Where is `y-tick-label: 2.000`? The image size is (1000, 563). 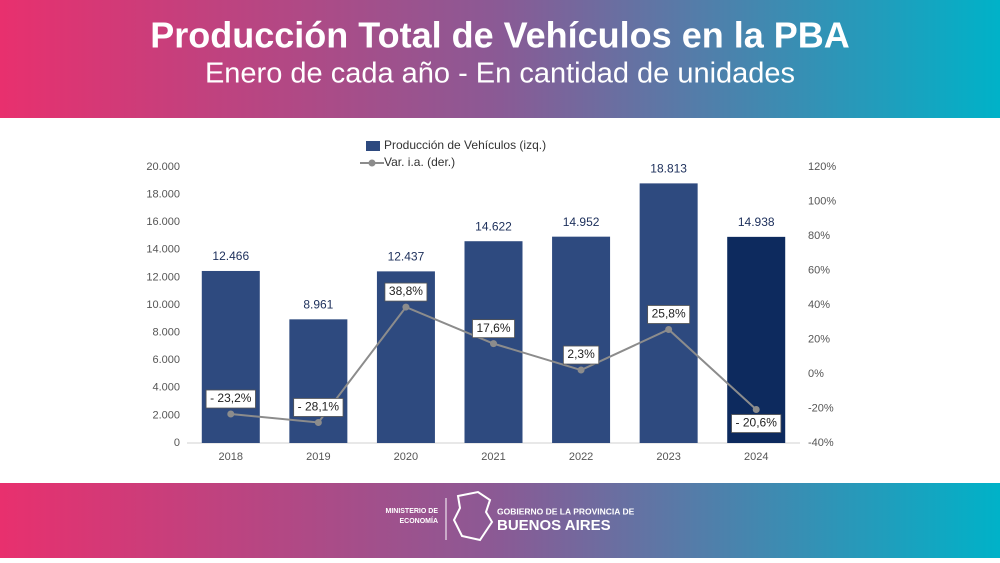 y-tick-label: 2.000 is located at coordinates (166, 415).